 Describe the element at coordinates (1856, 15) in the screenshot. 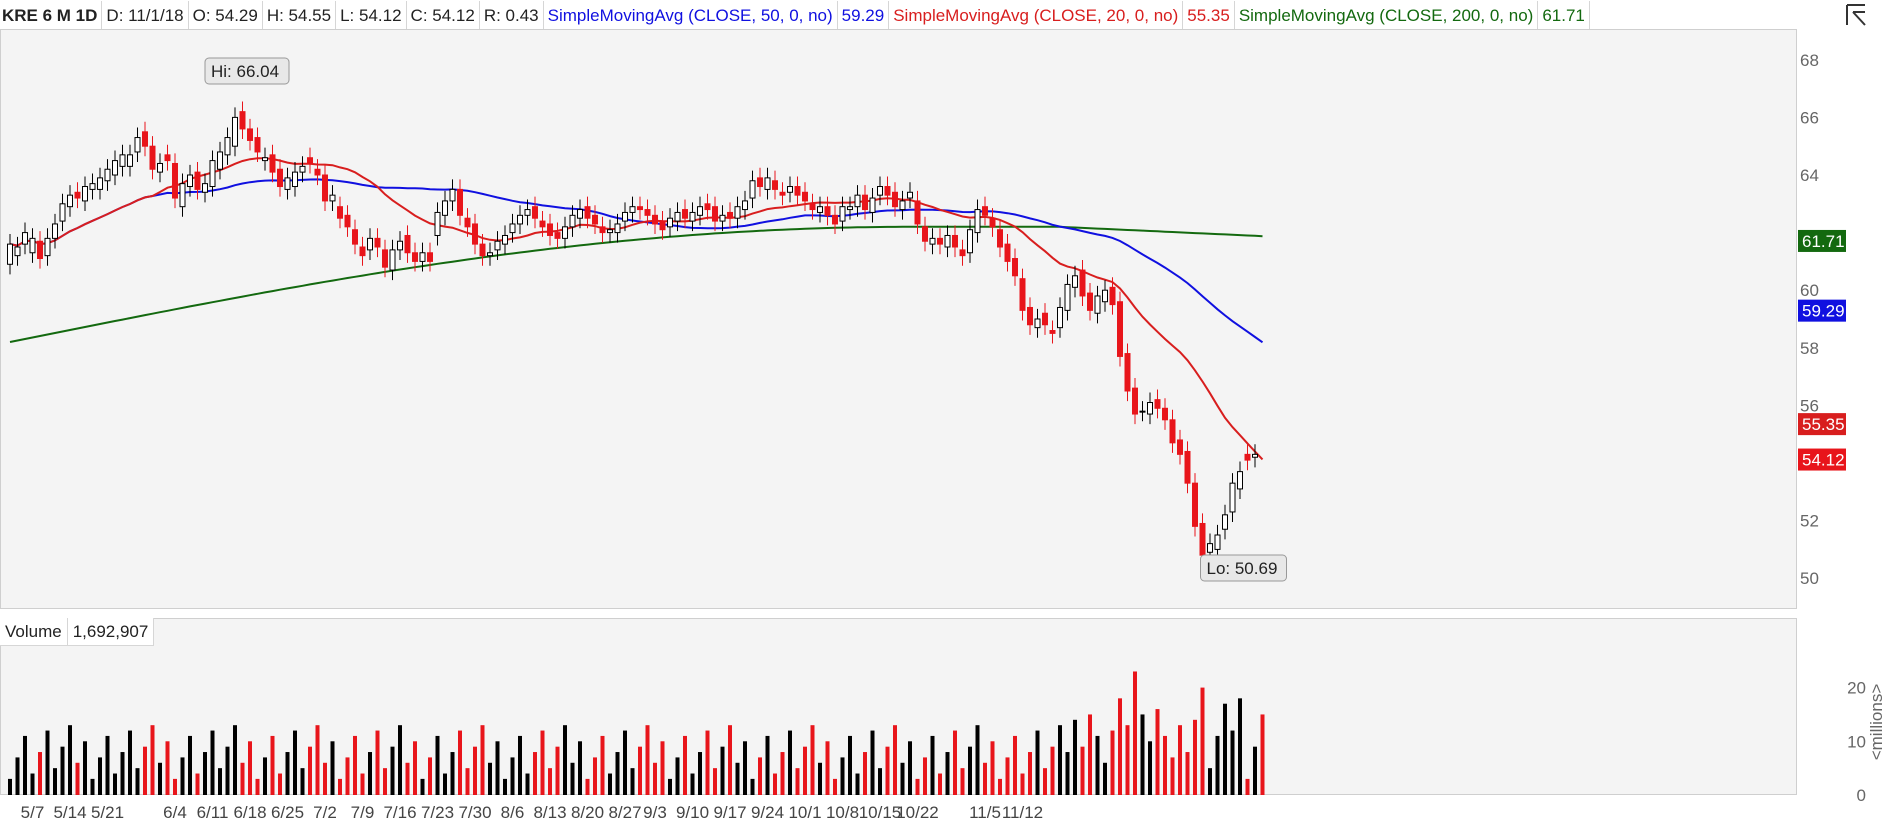

I see `drawing-tool-icon` at that location.